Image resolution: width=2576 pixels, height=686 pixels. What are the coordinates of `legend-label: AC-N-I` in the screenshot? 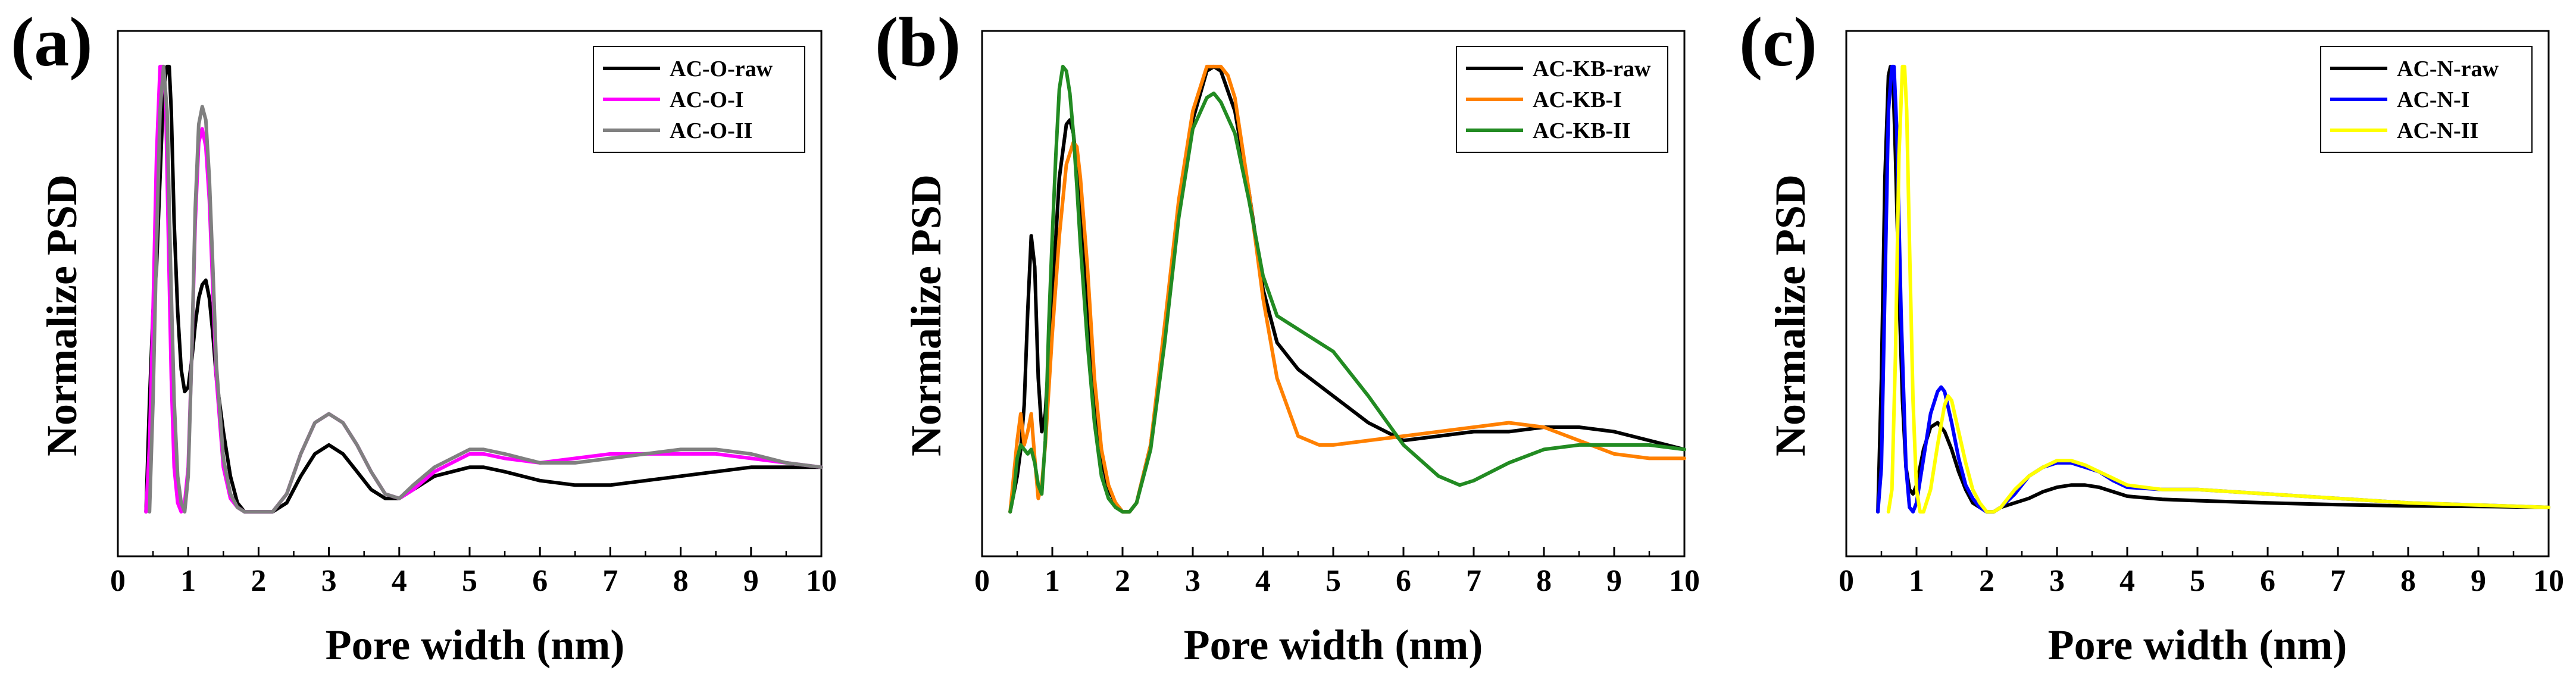 It's located at (2433, 99).